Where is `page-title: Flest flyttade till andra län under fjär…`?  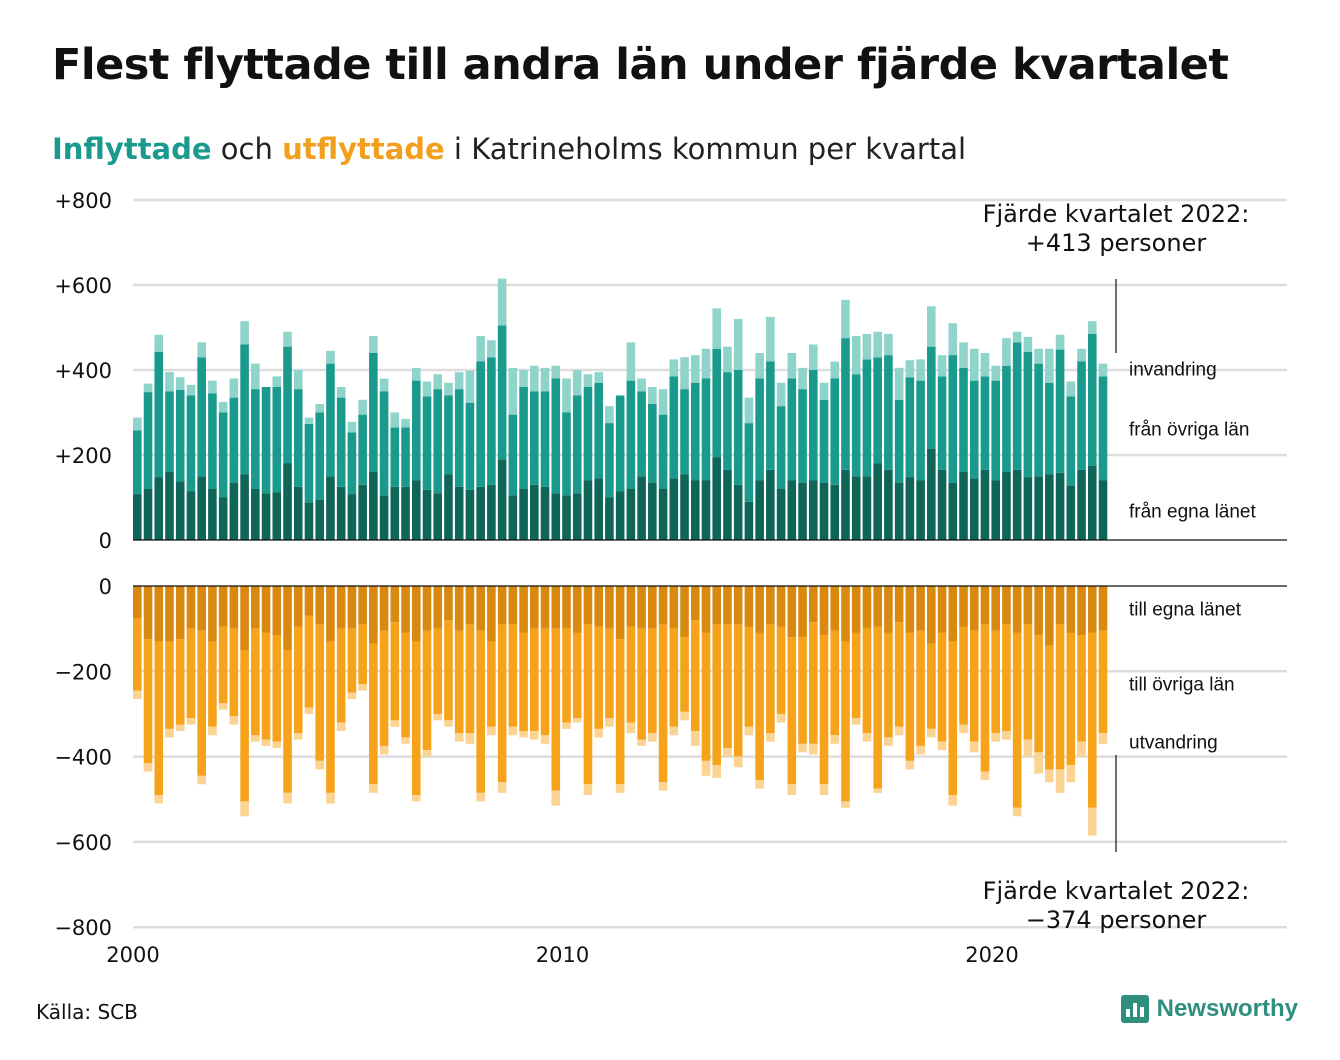 page-title: Flest flyttade till andra län under fjär… is located at coordinates (640, 65).